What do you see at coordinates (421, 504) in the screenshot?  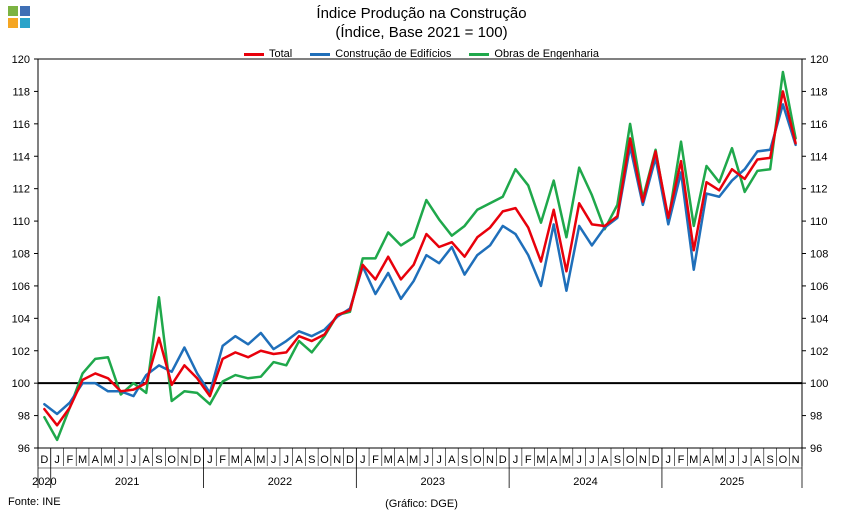 I see `credit-note: (Gráfico: DGE)` at bounding box center [421, 504].